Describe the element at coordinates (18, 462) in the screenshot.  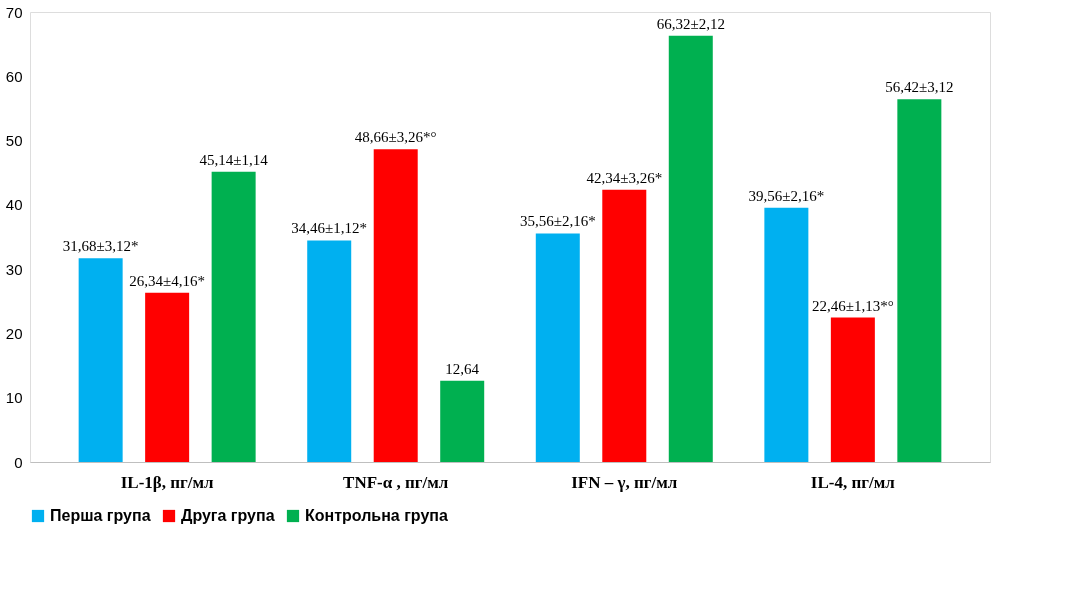
I see `y-tick-label: 0` at that location.